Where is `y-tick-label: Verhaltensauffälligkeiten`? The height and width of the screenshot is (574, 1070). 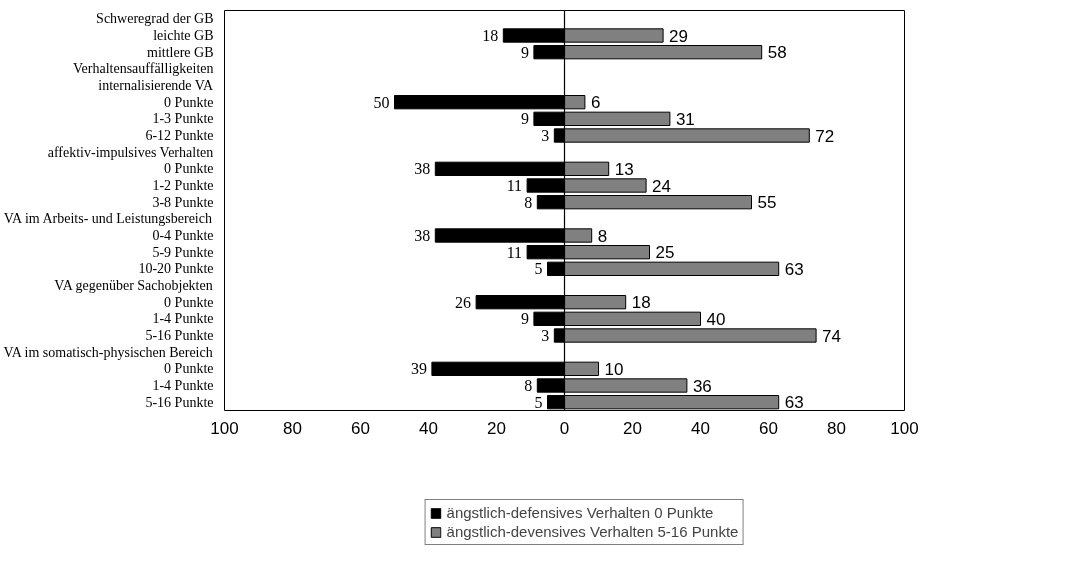
y-tick-label: Verhaltensauffälligkeiten is located at coordinates (143, 69).